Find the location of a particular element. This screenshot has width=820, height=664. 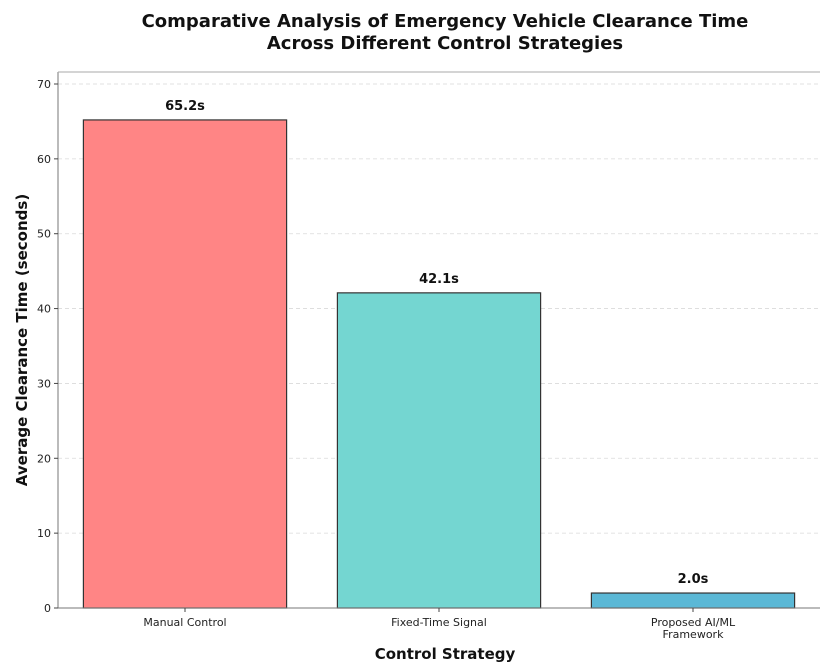

y-tick-label: 40 is located at coordinates (44, 309).